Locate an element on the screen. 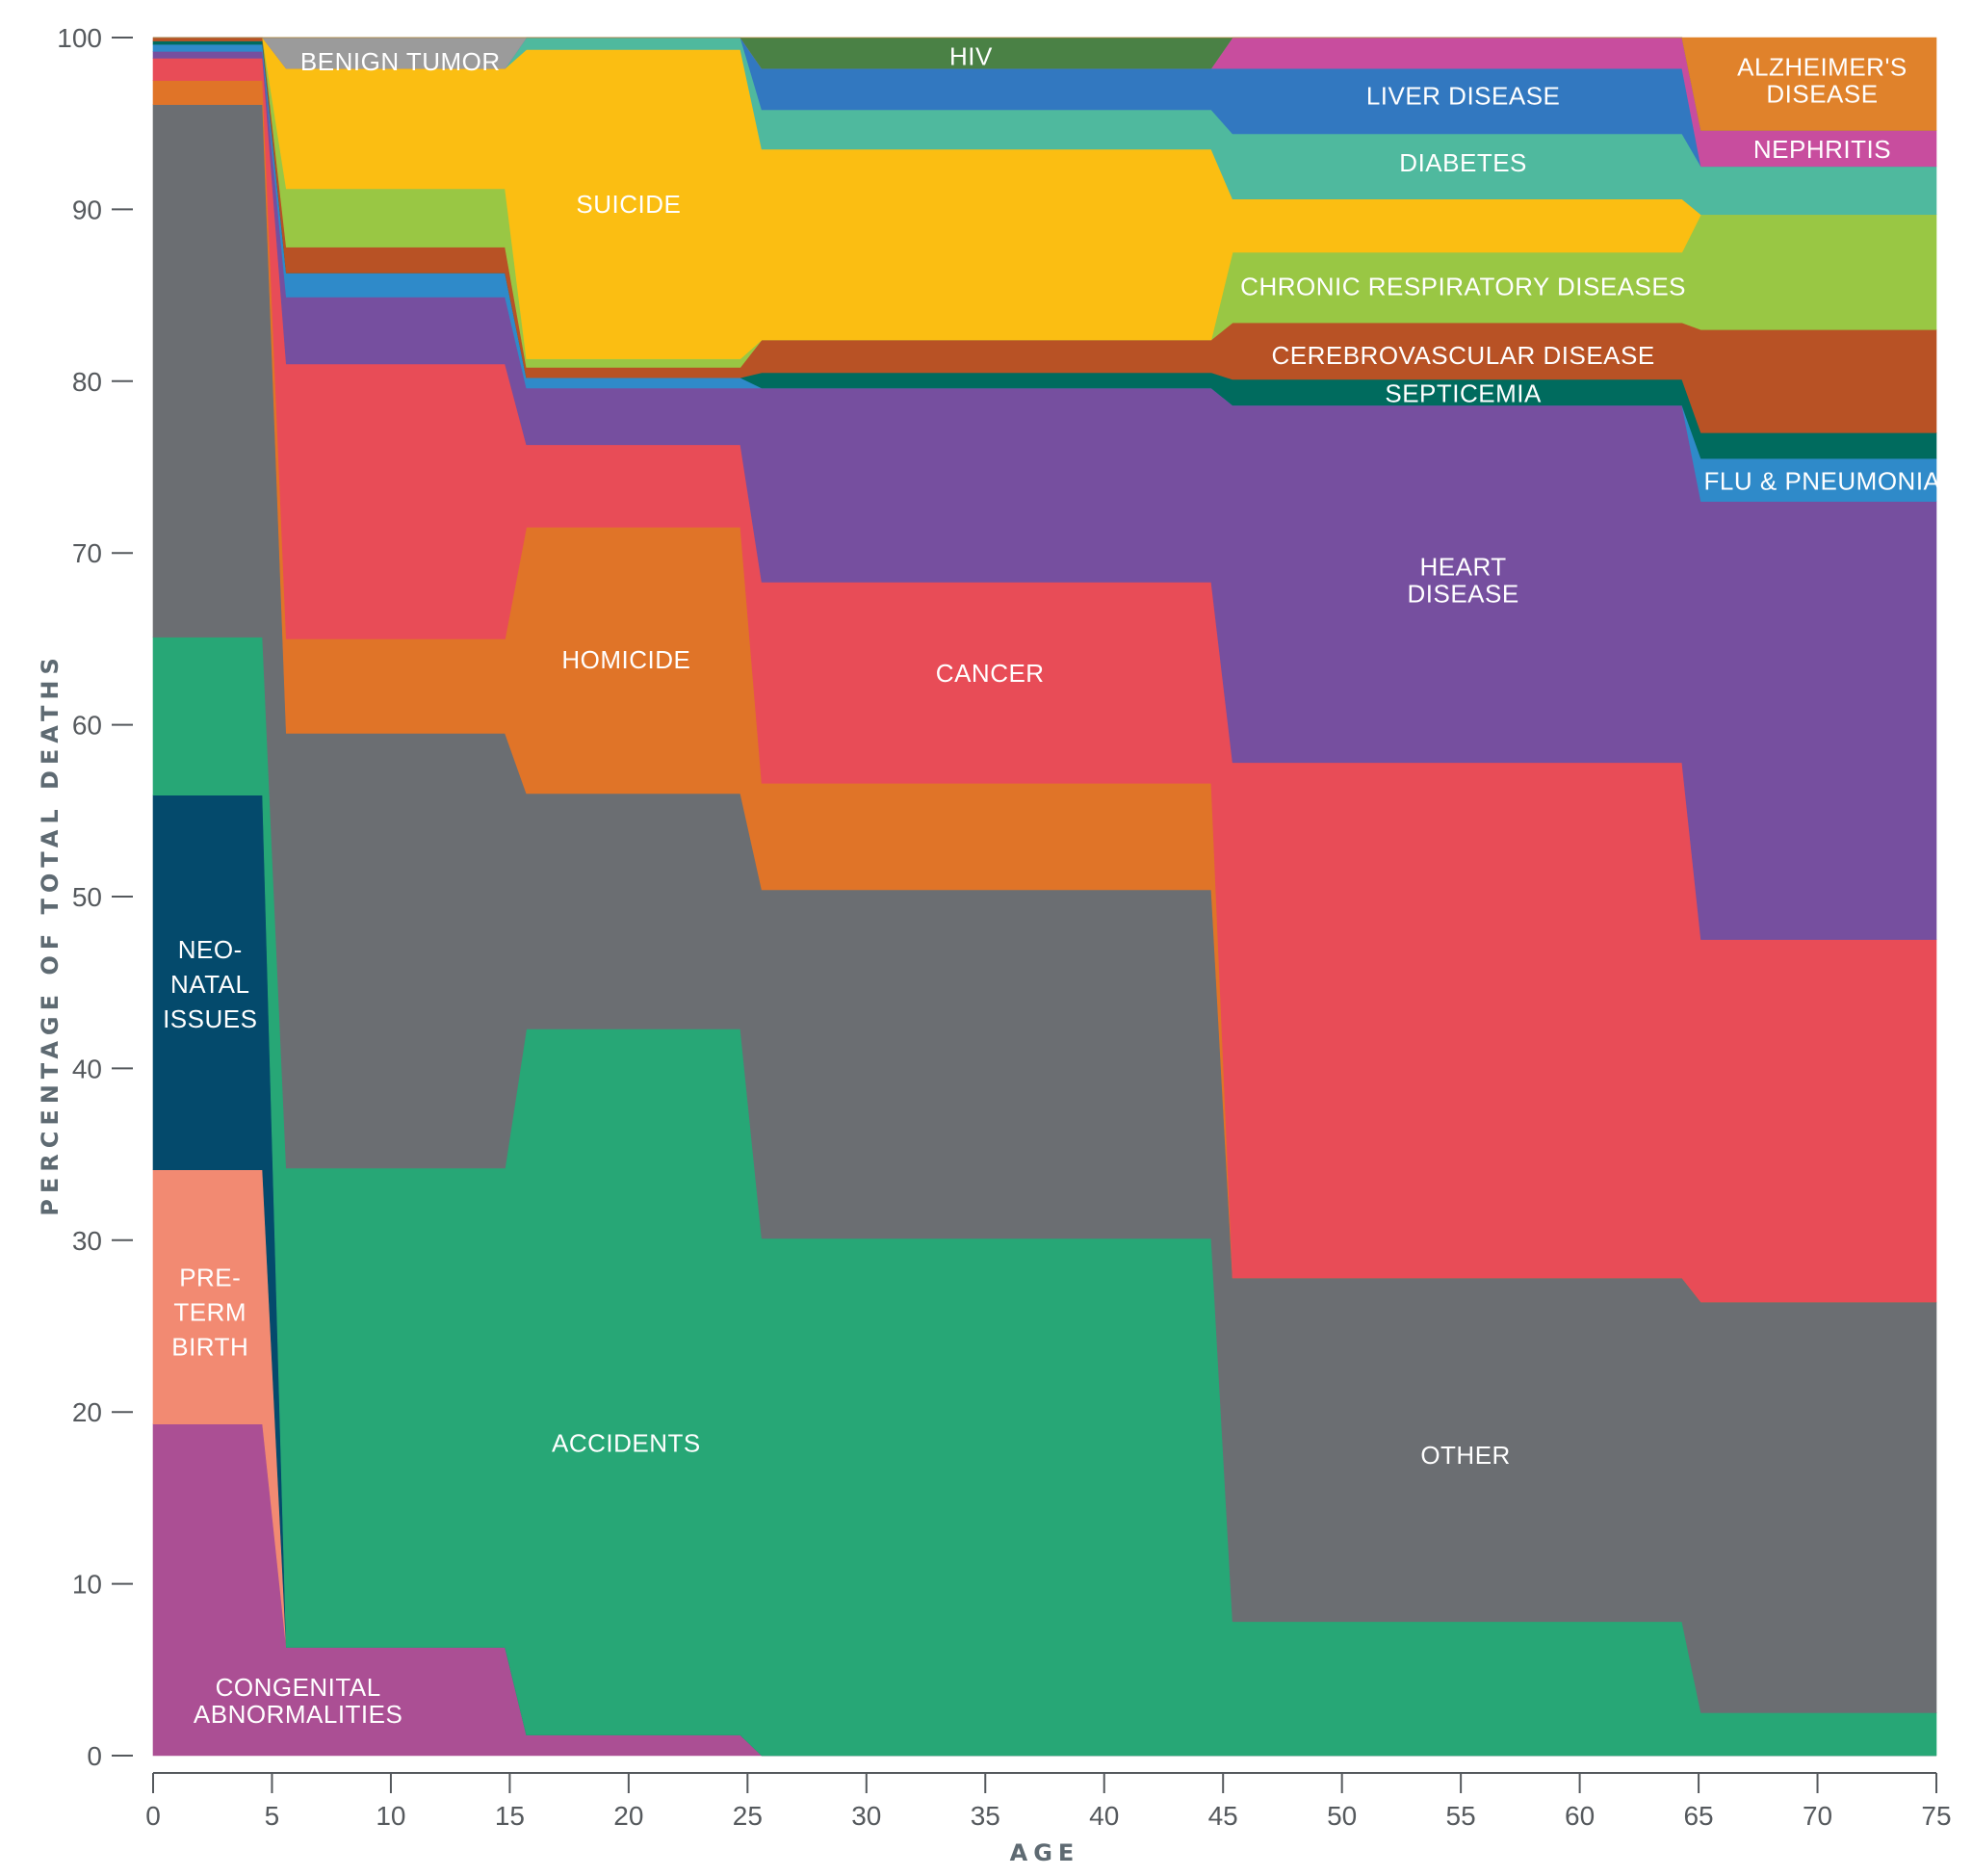 This screenshot has width=1972, height=1876. x-tick-label: 30 is located at coordinates (866, 1816).